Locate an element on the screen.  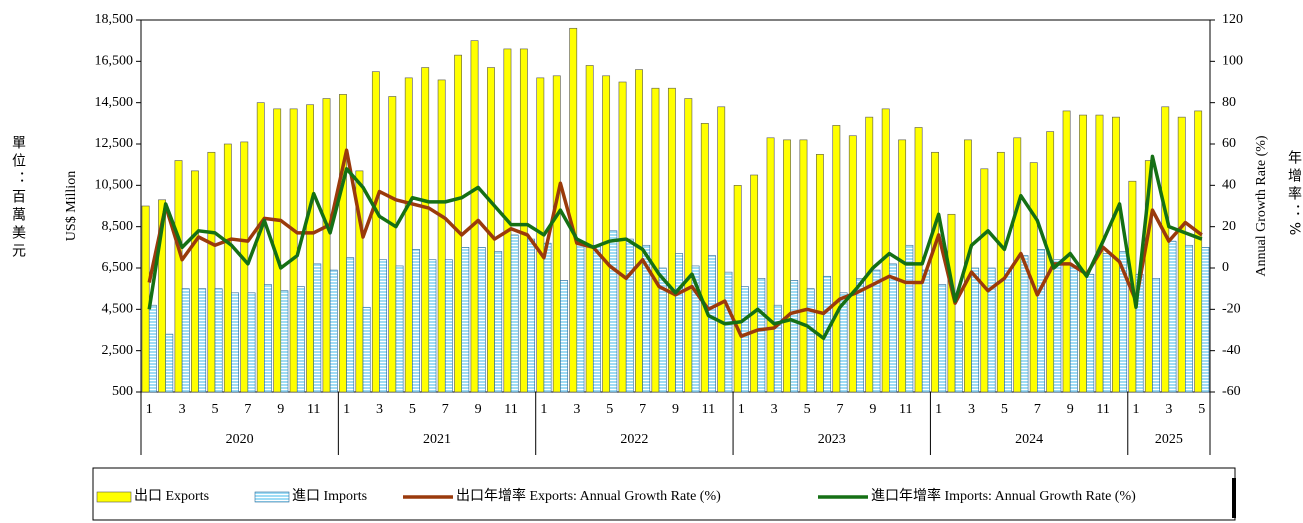
y-tick-label: 12,500 is located at coordinates (114, 143).